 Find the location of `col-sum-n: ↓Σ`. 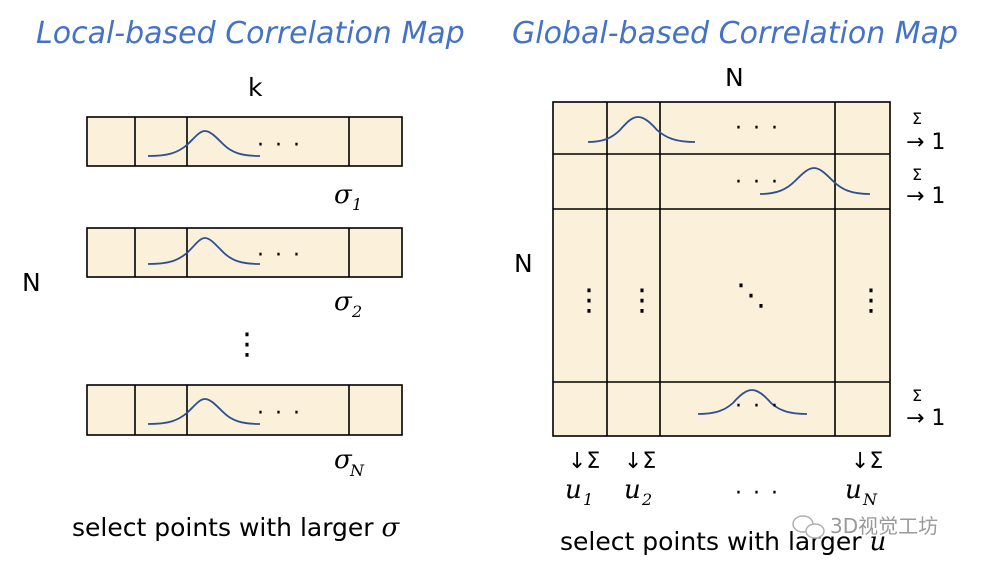

col-sum-n: ↓Σ is located at coordinates (867, 461).